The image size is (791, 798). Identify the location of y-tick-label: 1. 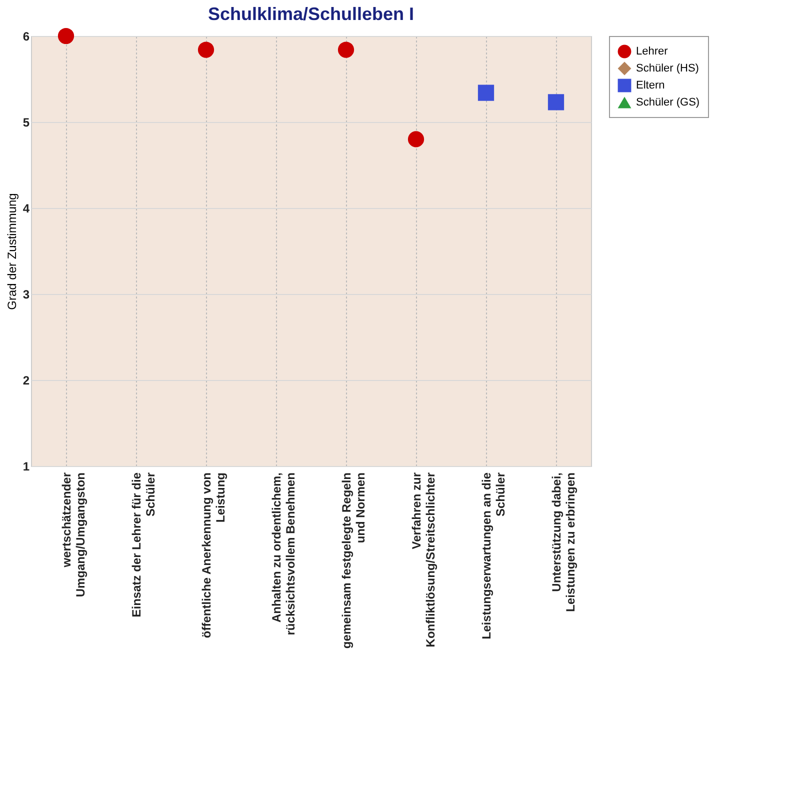
(26, 467).